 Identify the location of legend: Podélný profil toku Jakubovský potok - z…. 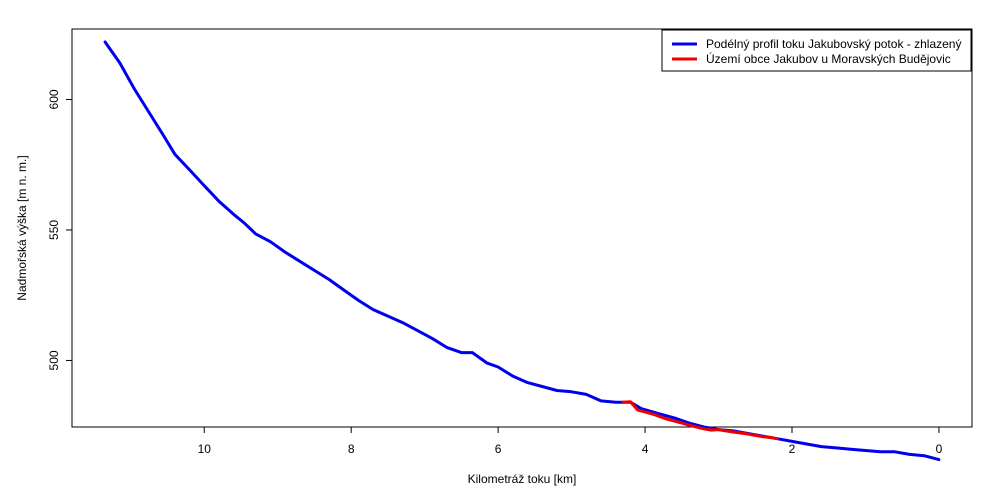
(816, 50).